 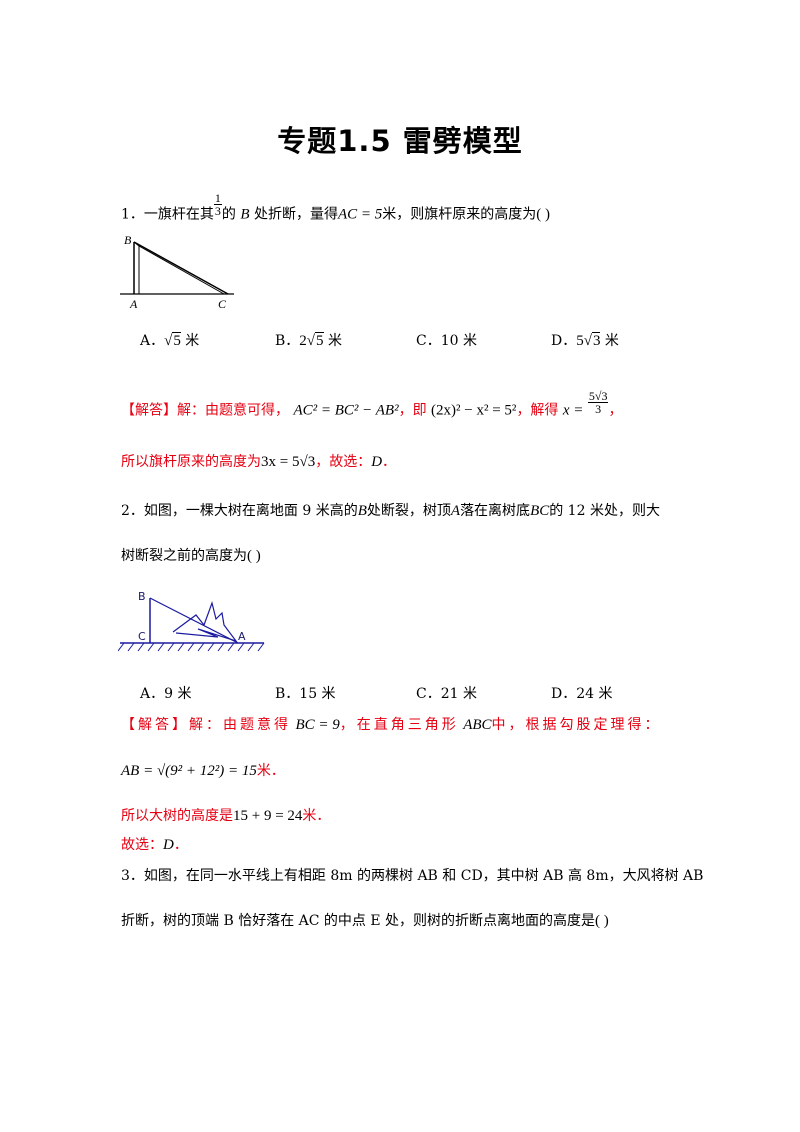 What do you see at coordinates (446, 694) in the screenshot?
I see `q2-option-c: C．21 米` at bounding box center [446, 694].